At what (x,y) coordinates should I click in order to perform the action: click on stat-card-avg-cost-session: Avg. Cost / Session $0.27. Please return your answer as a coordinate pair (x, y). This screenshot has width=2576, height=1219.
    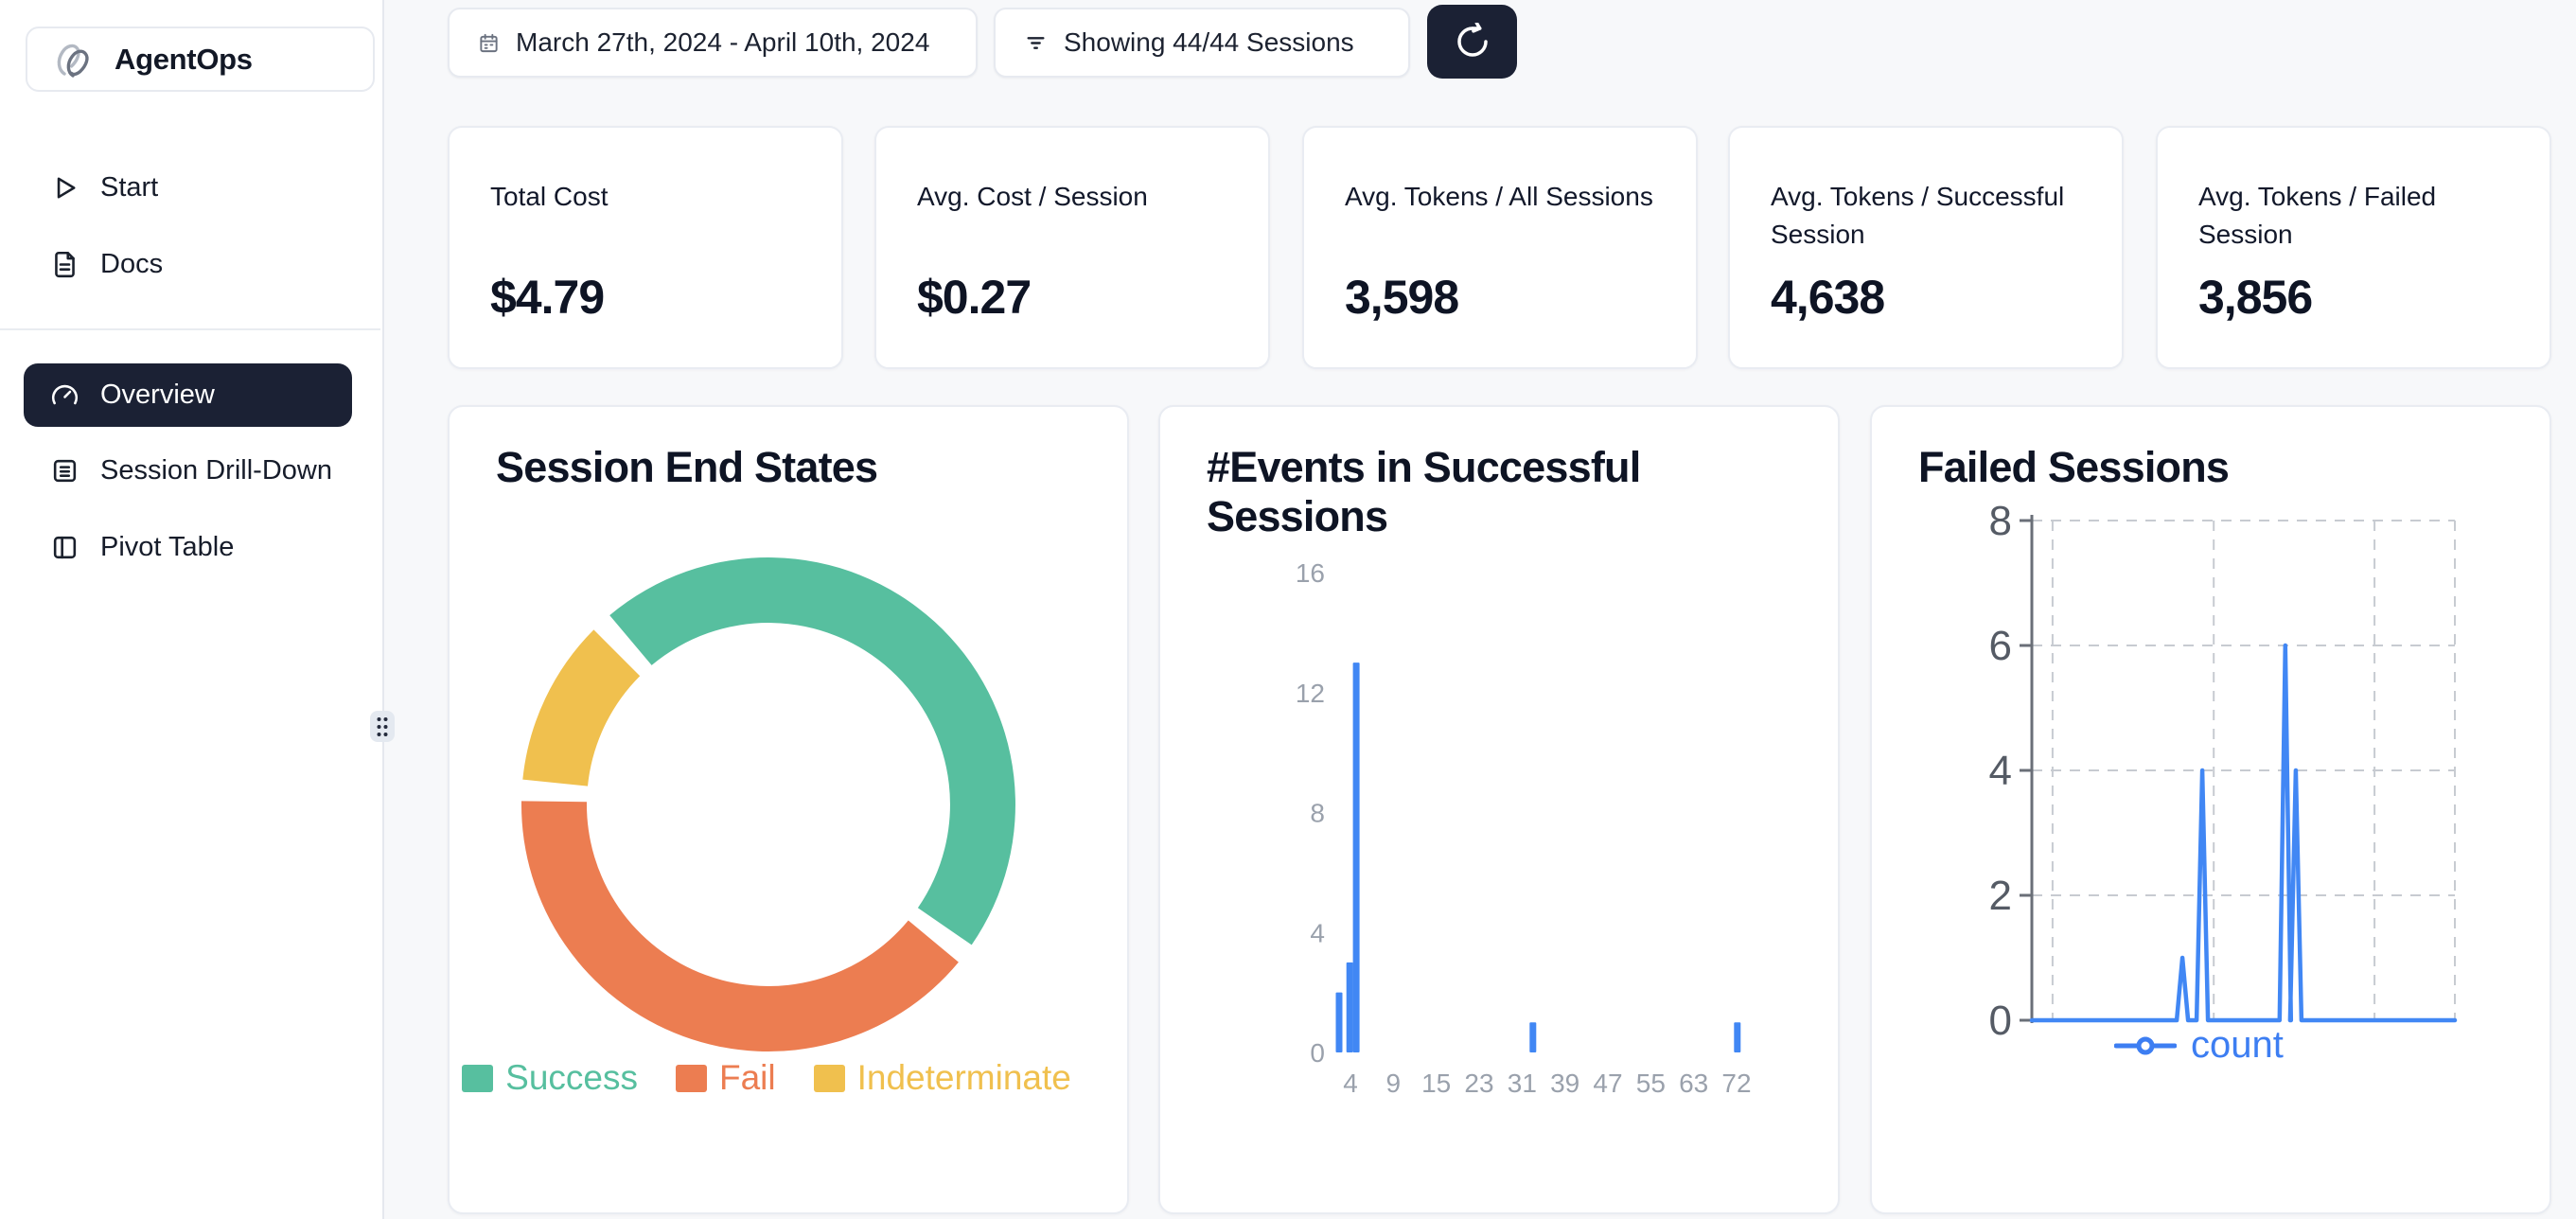
    Looking at the image, I should click on (1072, 247).